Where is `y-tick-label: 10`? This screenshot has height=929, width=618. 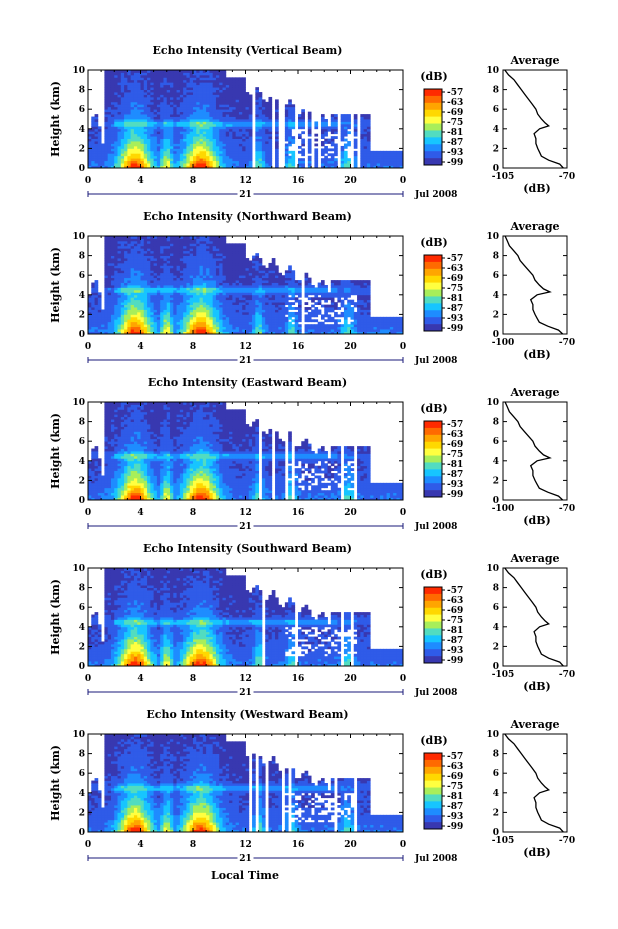
y-tick-label: 10 is located at coordinates (78, 71).